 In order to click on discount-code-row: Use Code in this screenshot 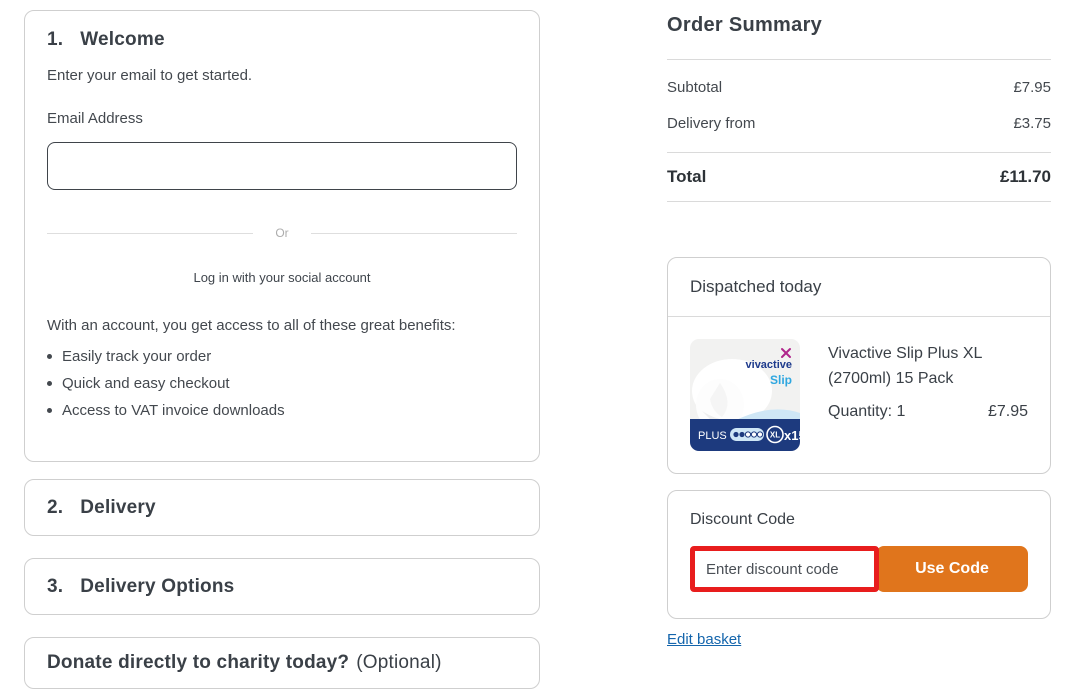, I will do `click(859, 569)`.